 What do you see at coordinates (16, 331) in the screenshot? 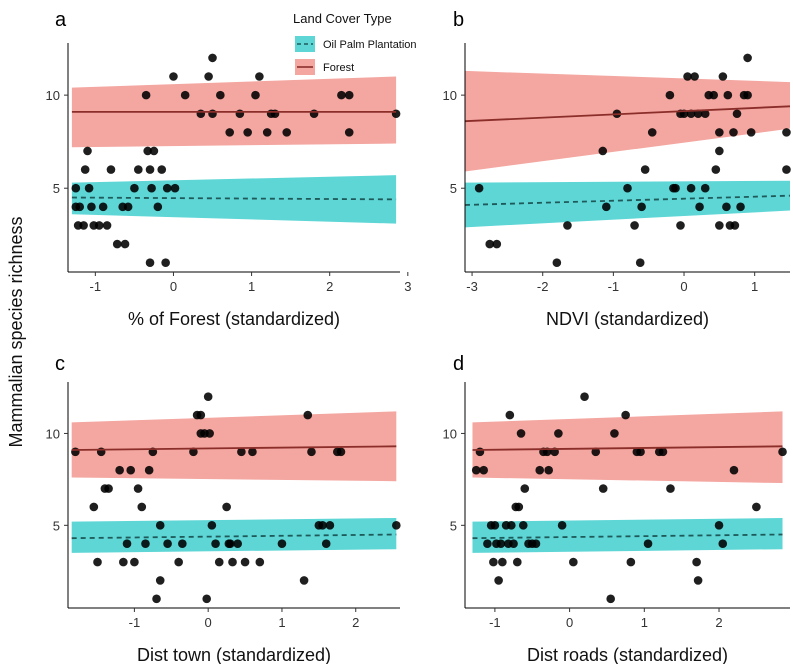
I see `y-axis-title: Mammalian species richness` at bounding box center [16, 331].